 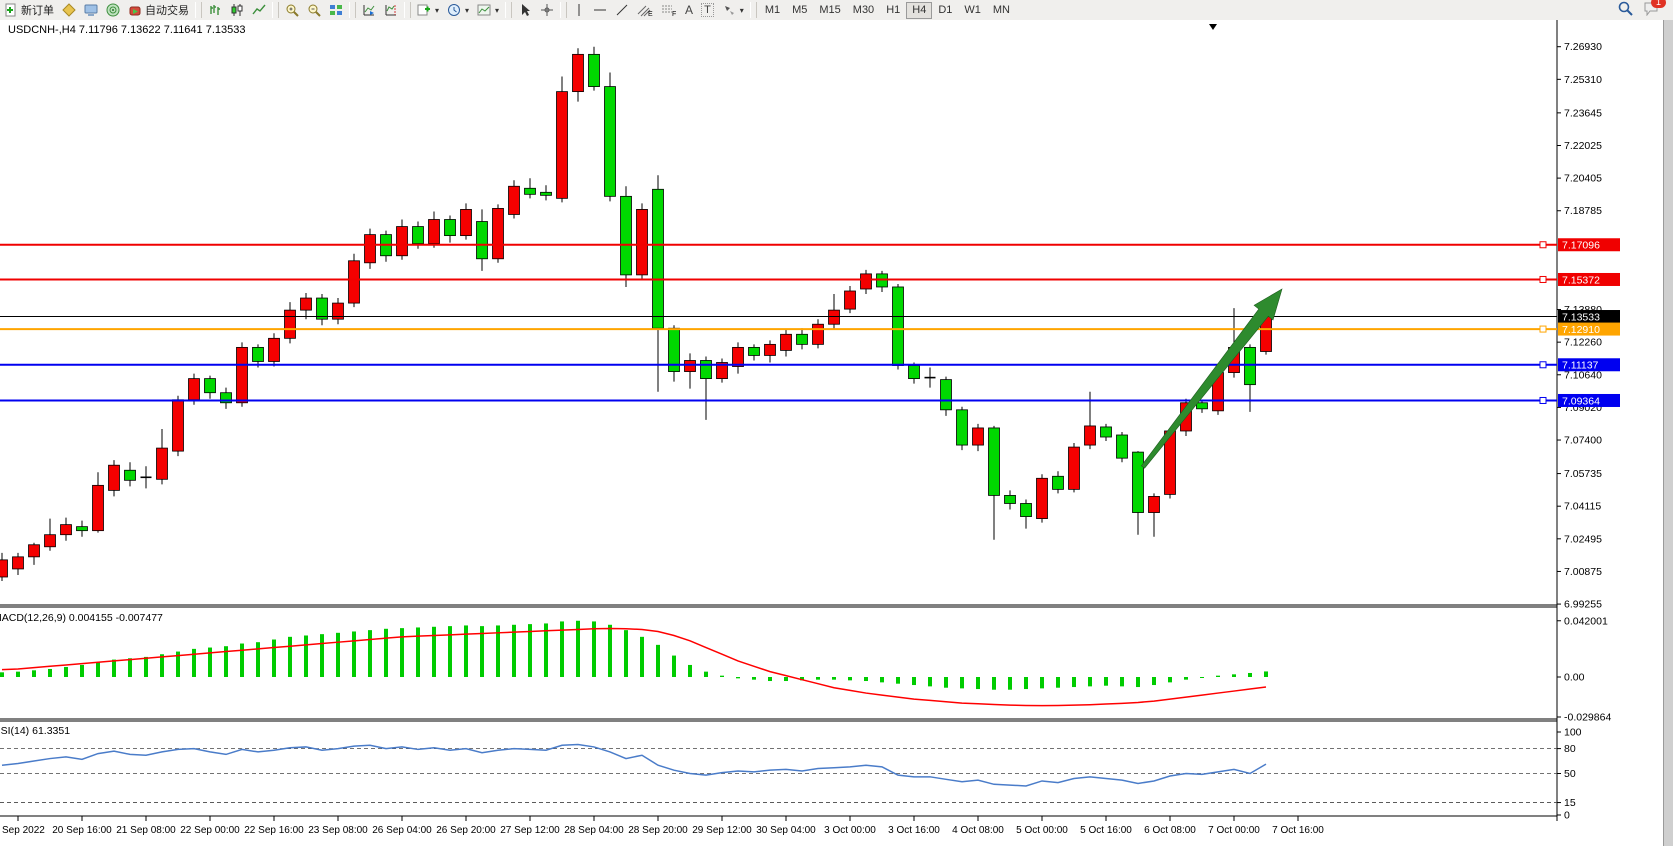 I want to click on price-axis-label: 7.25310, so click(x=1583, y=80).